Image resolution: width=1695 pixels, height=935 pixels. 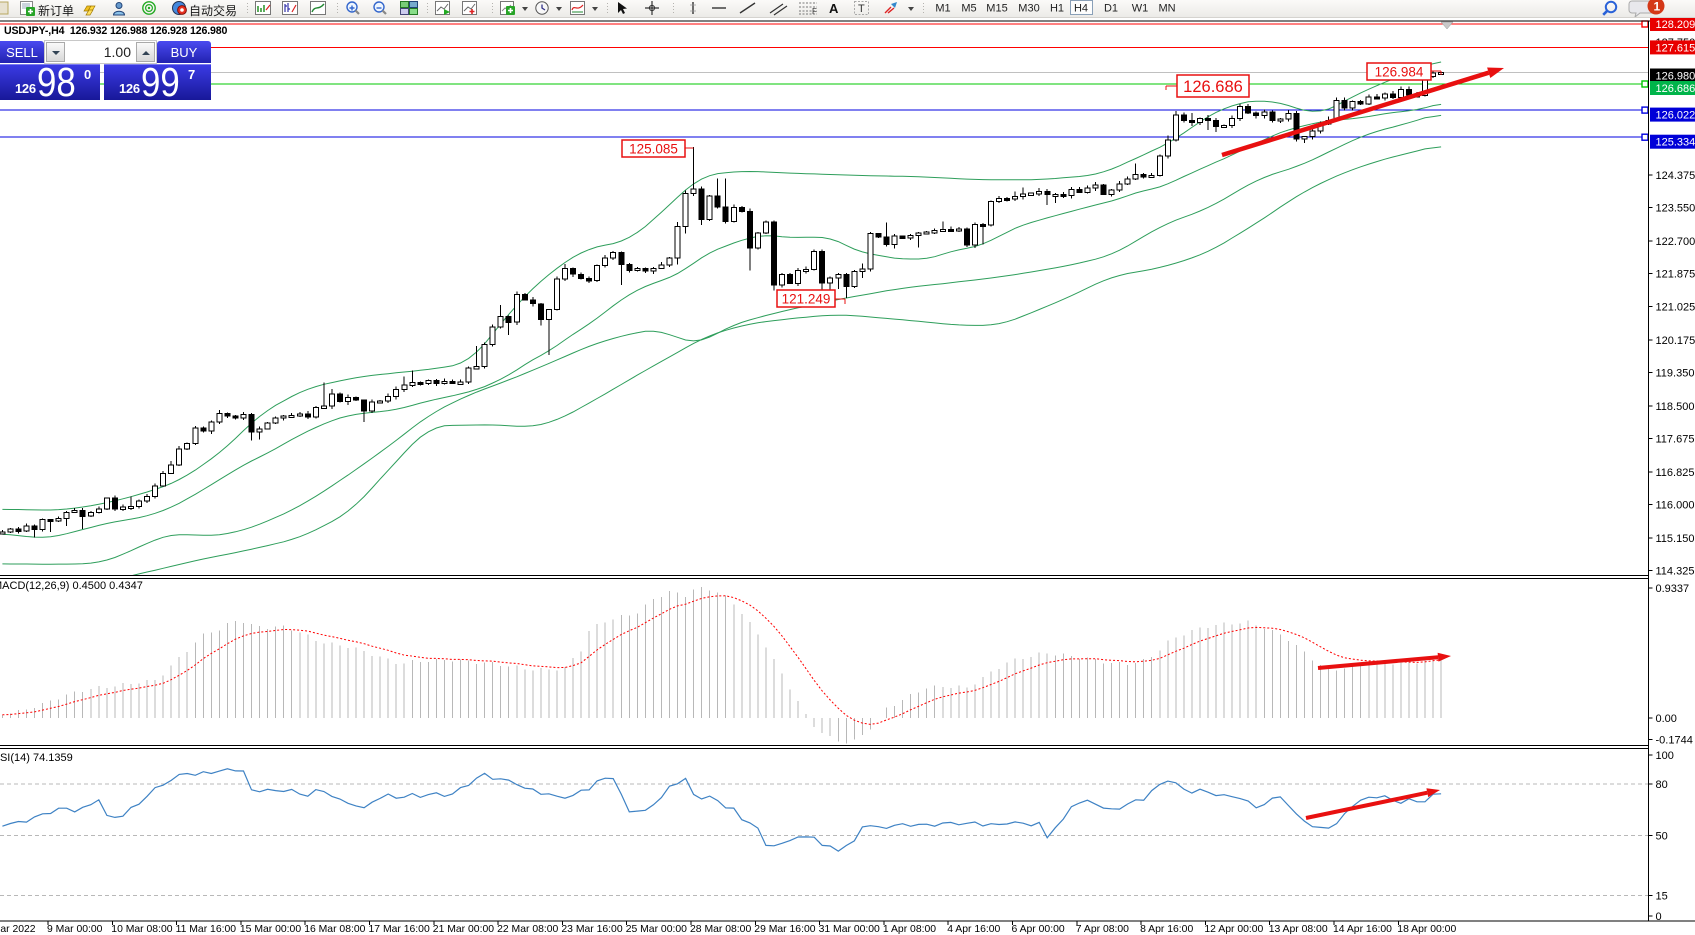 What do you see at coordinates (36, 758) in the screenshot?
I see `svg-text: RSI(14) 74.1359` at bounding box center [36, 758].